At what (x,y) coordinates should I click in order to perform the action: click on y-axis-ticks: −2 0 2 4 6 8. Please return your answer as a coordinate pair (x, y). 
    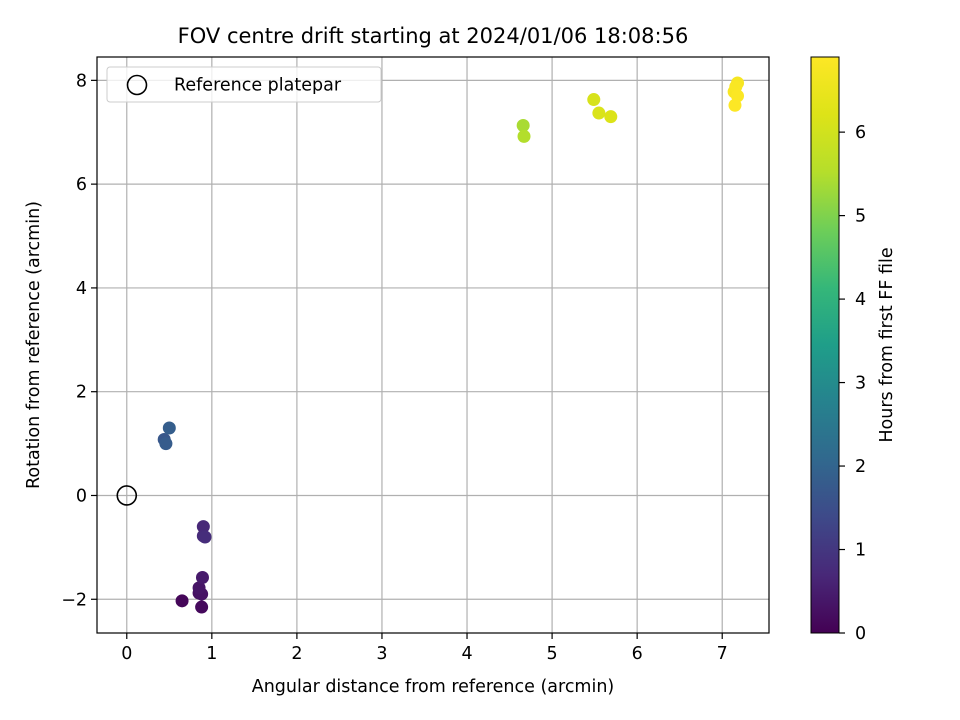
    Looking at the image, I should click on (79, 340).